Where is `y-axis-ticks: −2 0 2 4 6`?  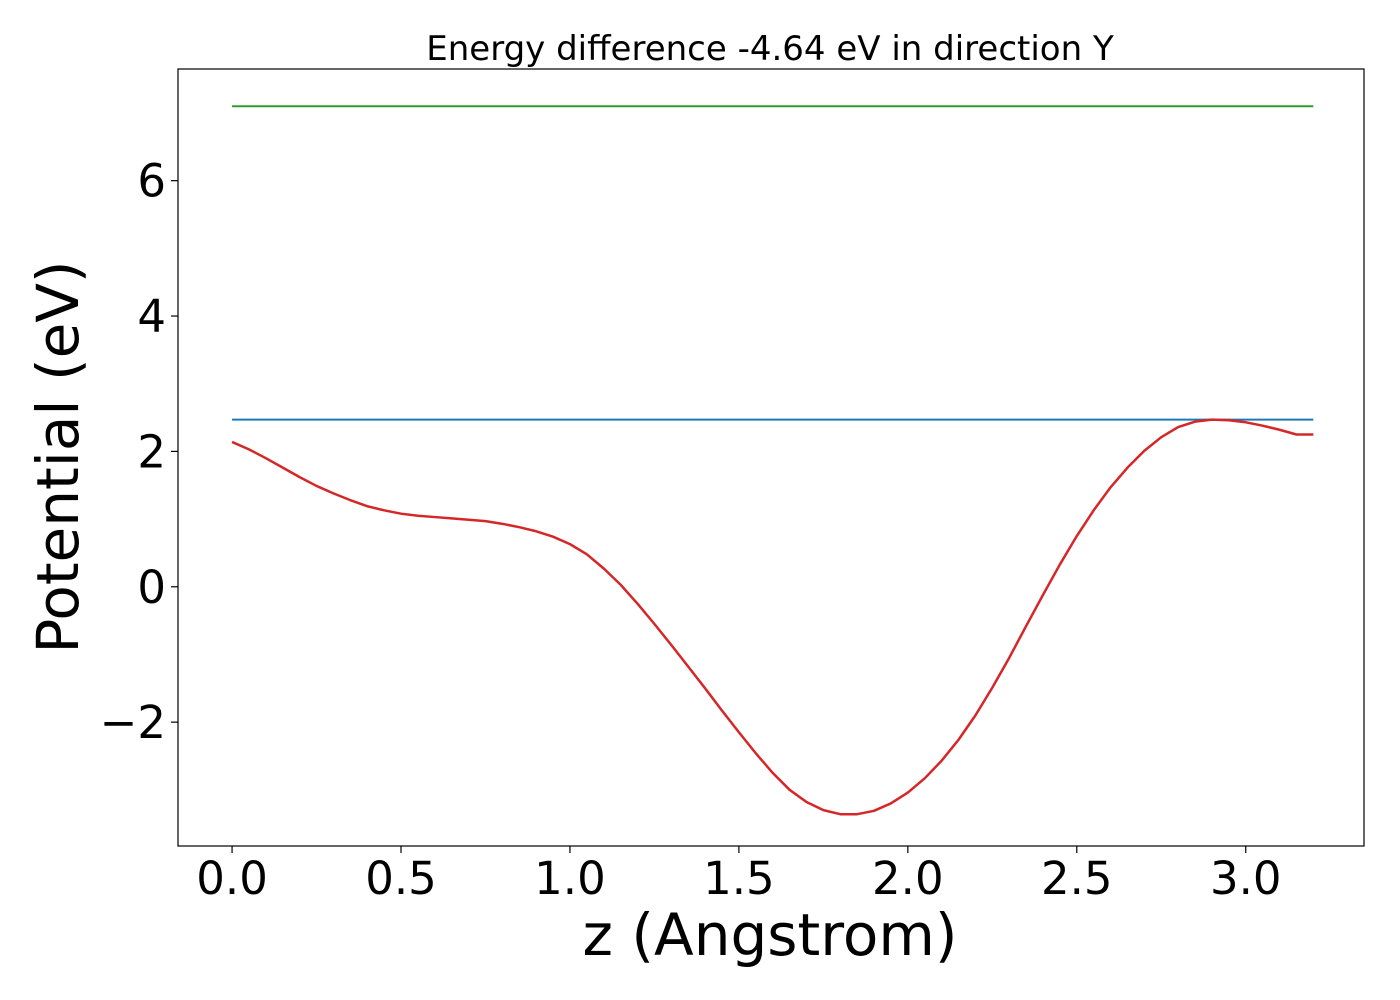 y-axis-ticks: −2 0 2 4 6 is located at coordinates (139, 452).